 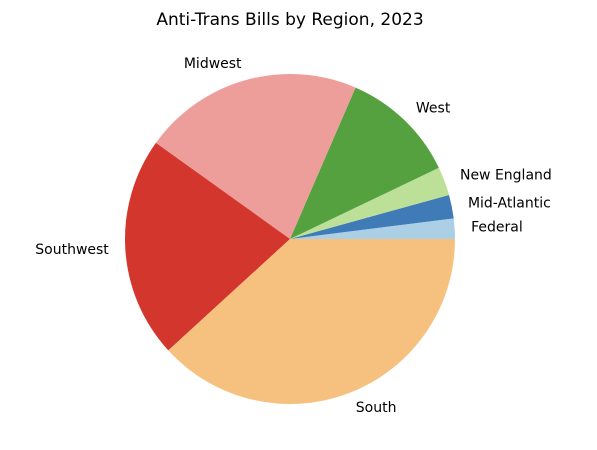 I want to click on pie-slice-midwest, so click(x=255, y=156).